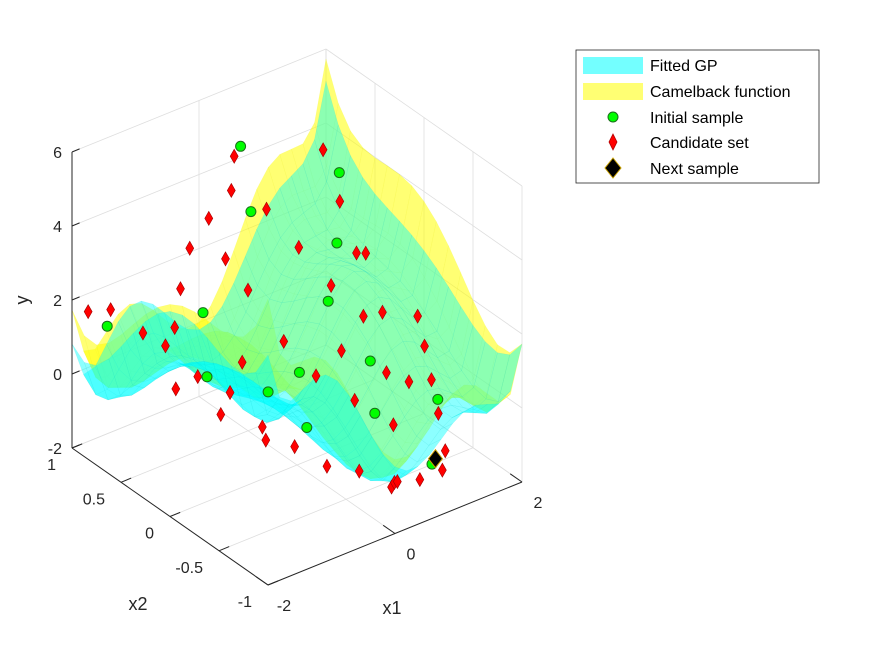  Describe the element at coordinates (55, 449) in the screenshot. I see `z-tick-label: -2` at that location.